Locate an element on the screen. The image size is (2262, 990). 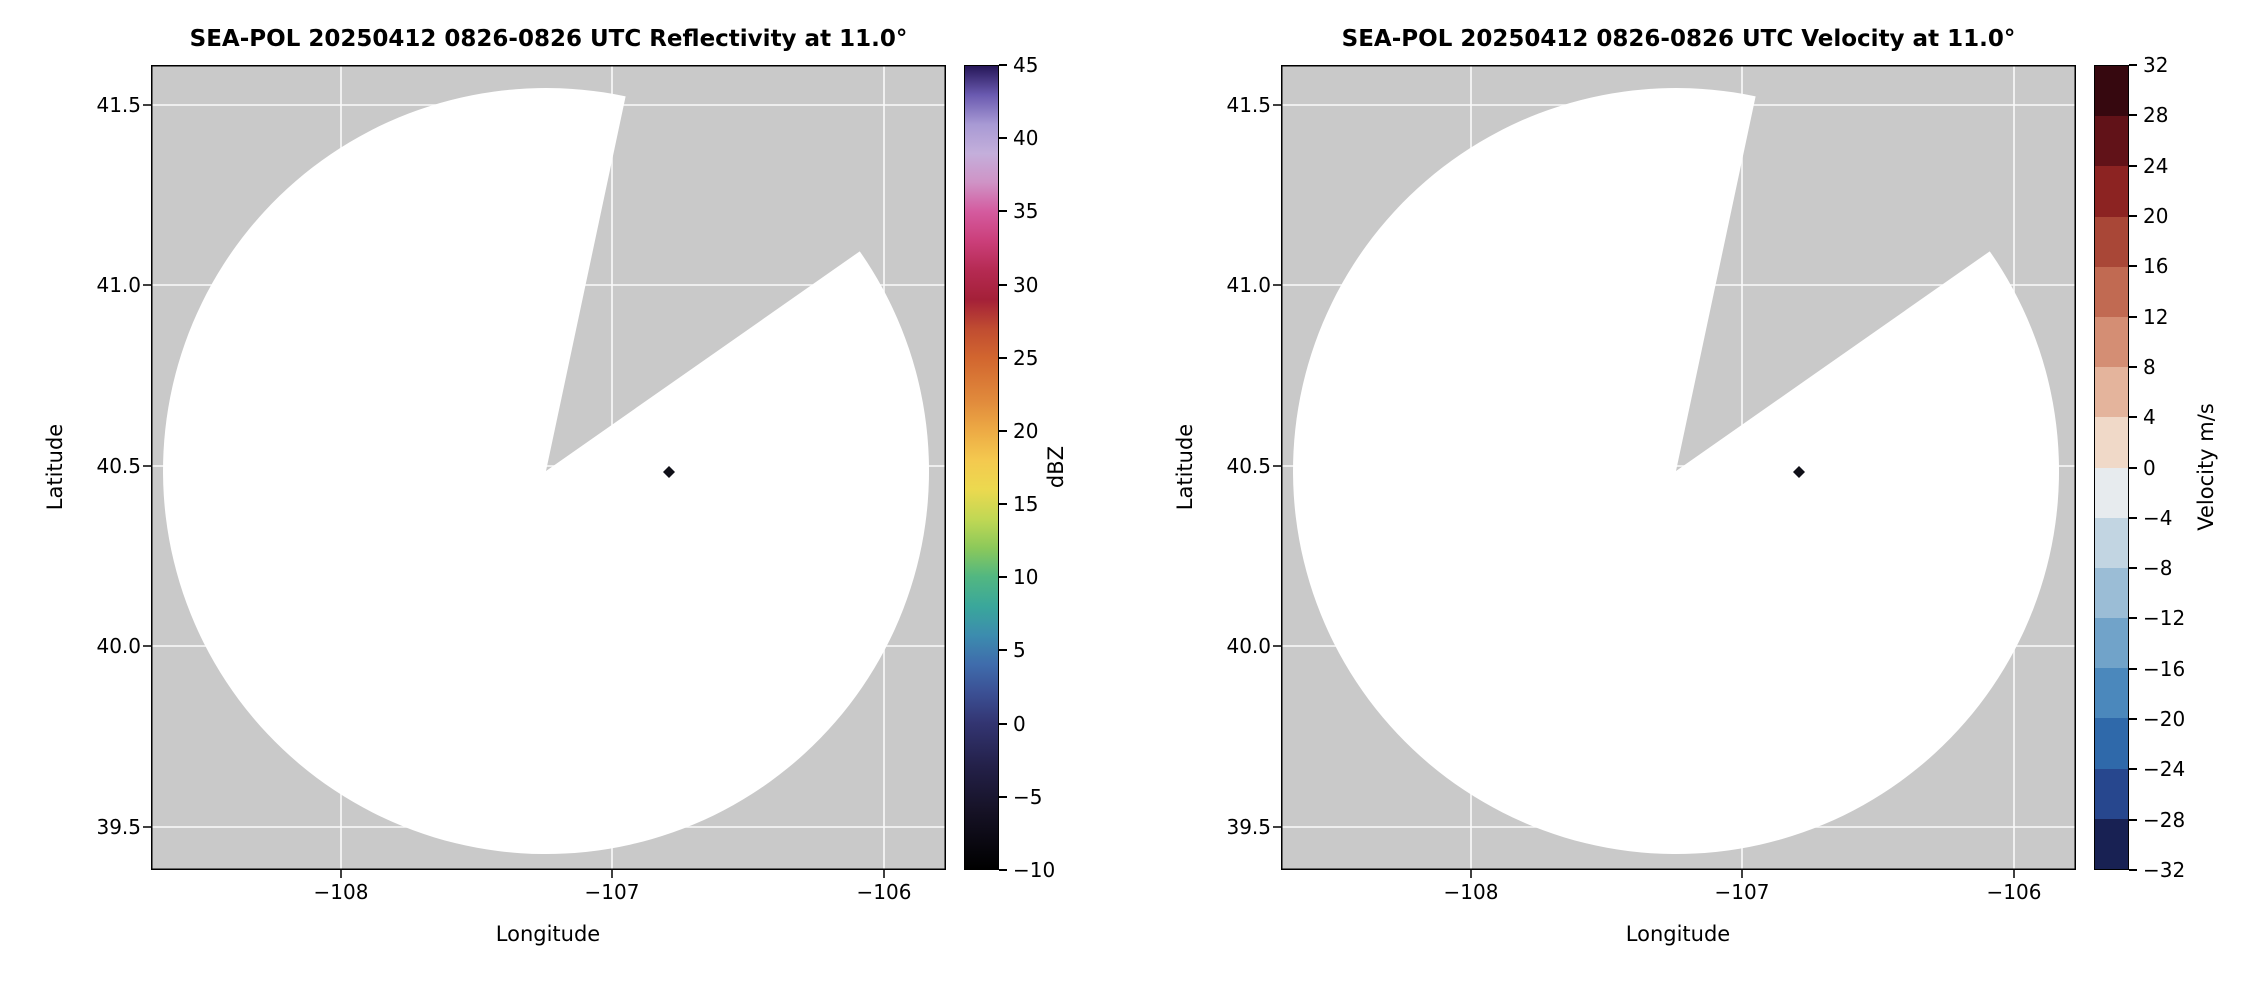
velocity-colorbar is located at coordinates (2111, 467).